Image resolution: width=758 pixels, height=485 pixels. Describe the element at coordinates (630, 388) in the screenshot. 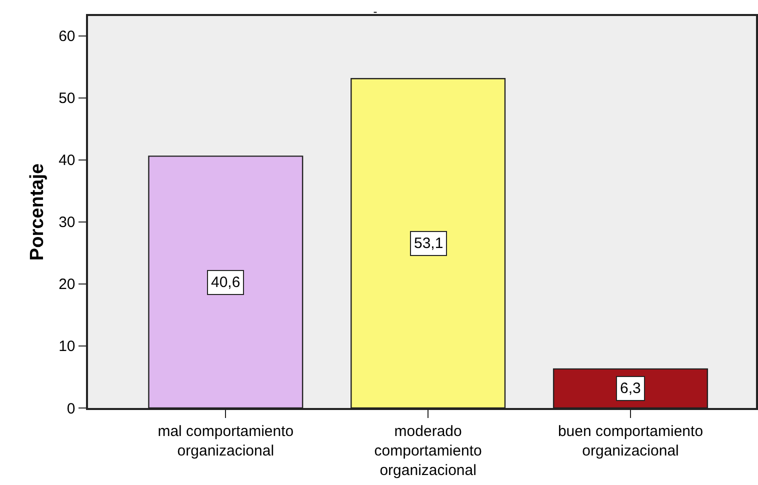

I see `data-label: 6,3` at that location.